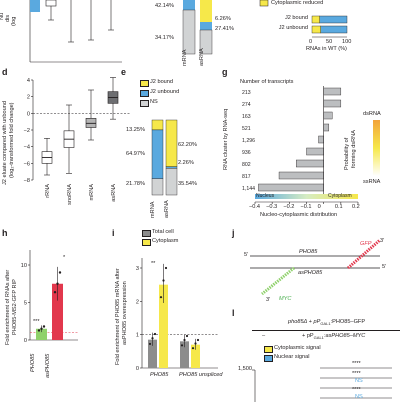  Describe the element at coordinates (137, 269) in the screenshot. I see `y-tick-label: 3` at that location.